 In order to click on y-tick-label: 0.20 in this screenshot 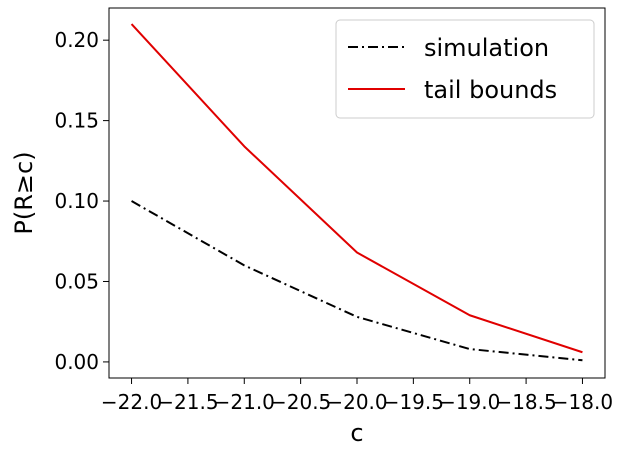, I will do `click(76, 40)`.